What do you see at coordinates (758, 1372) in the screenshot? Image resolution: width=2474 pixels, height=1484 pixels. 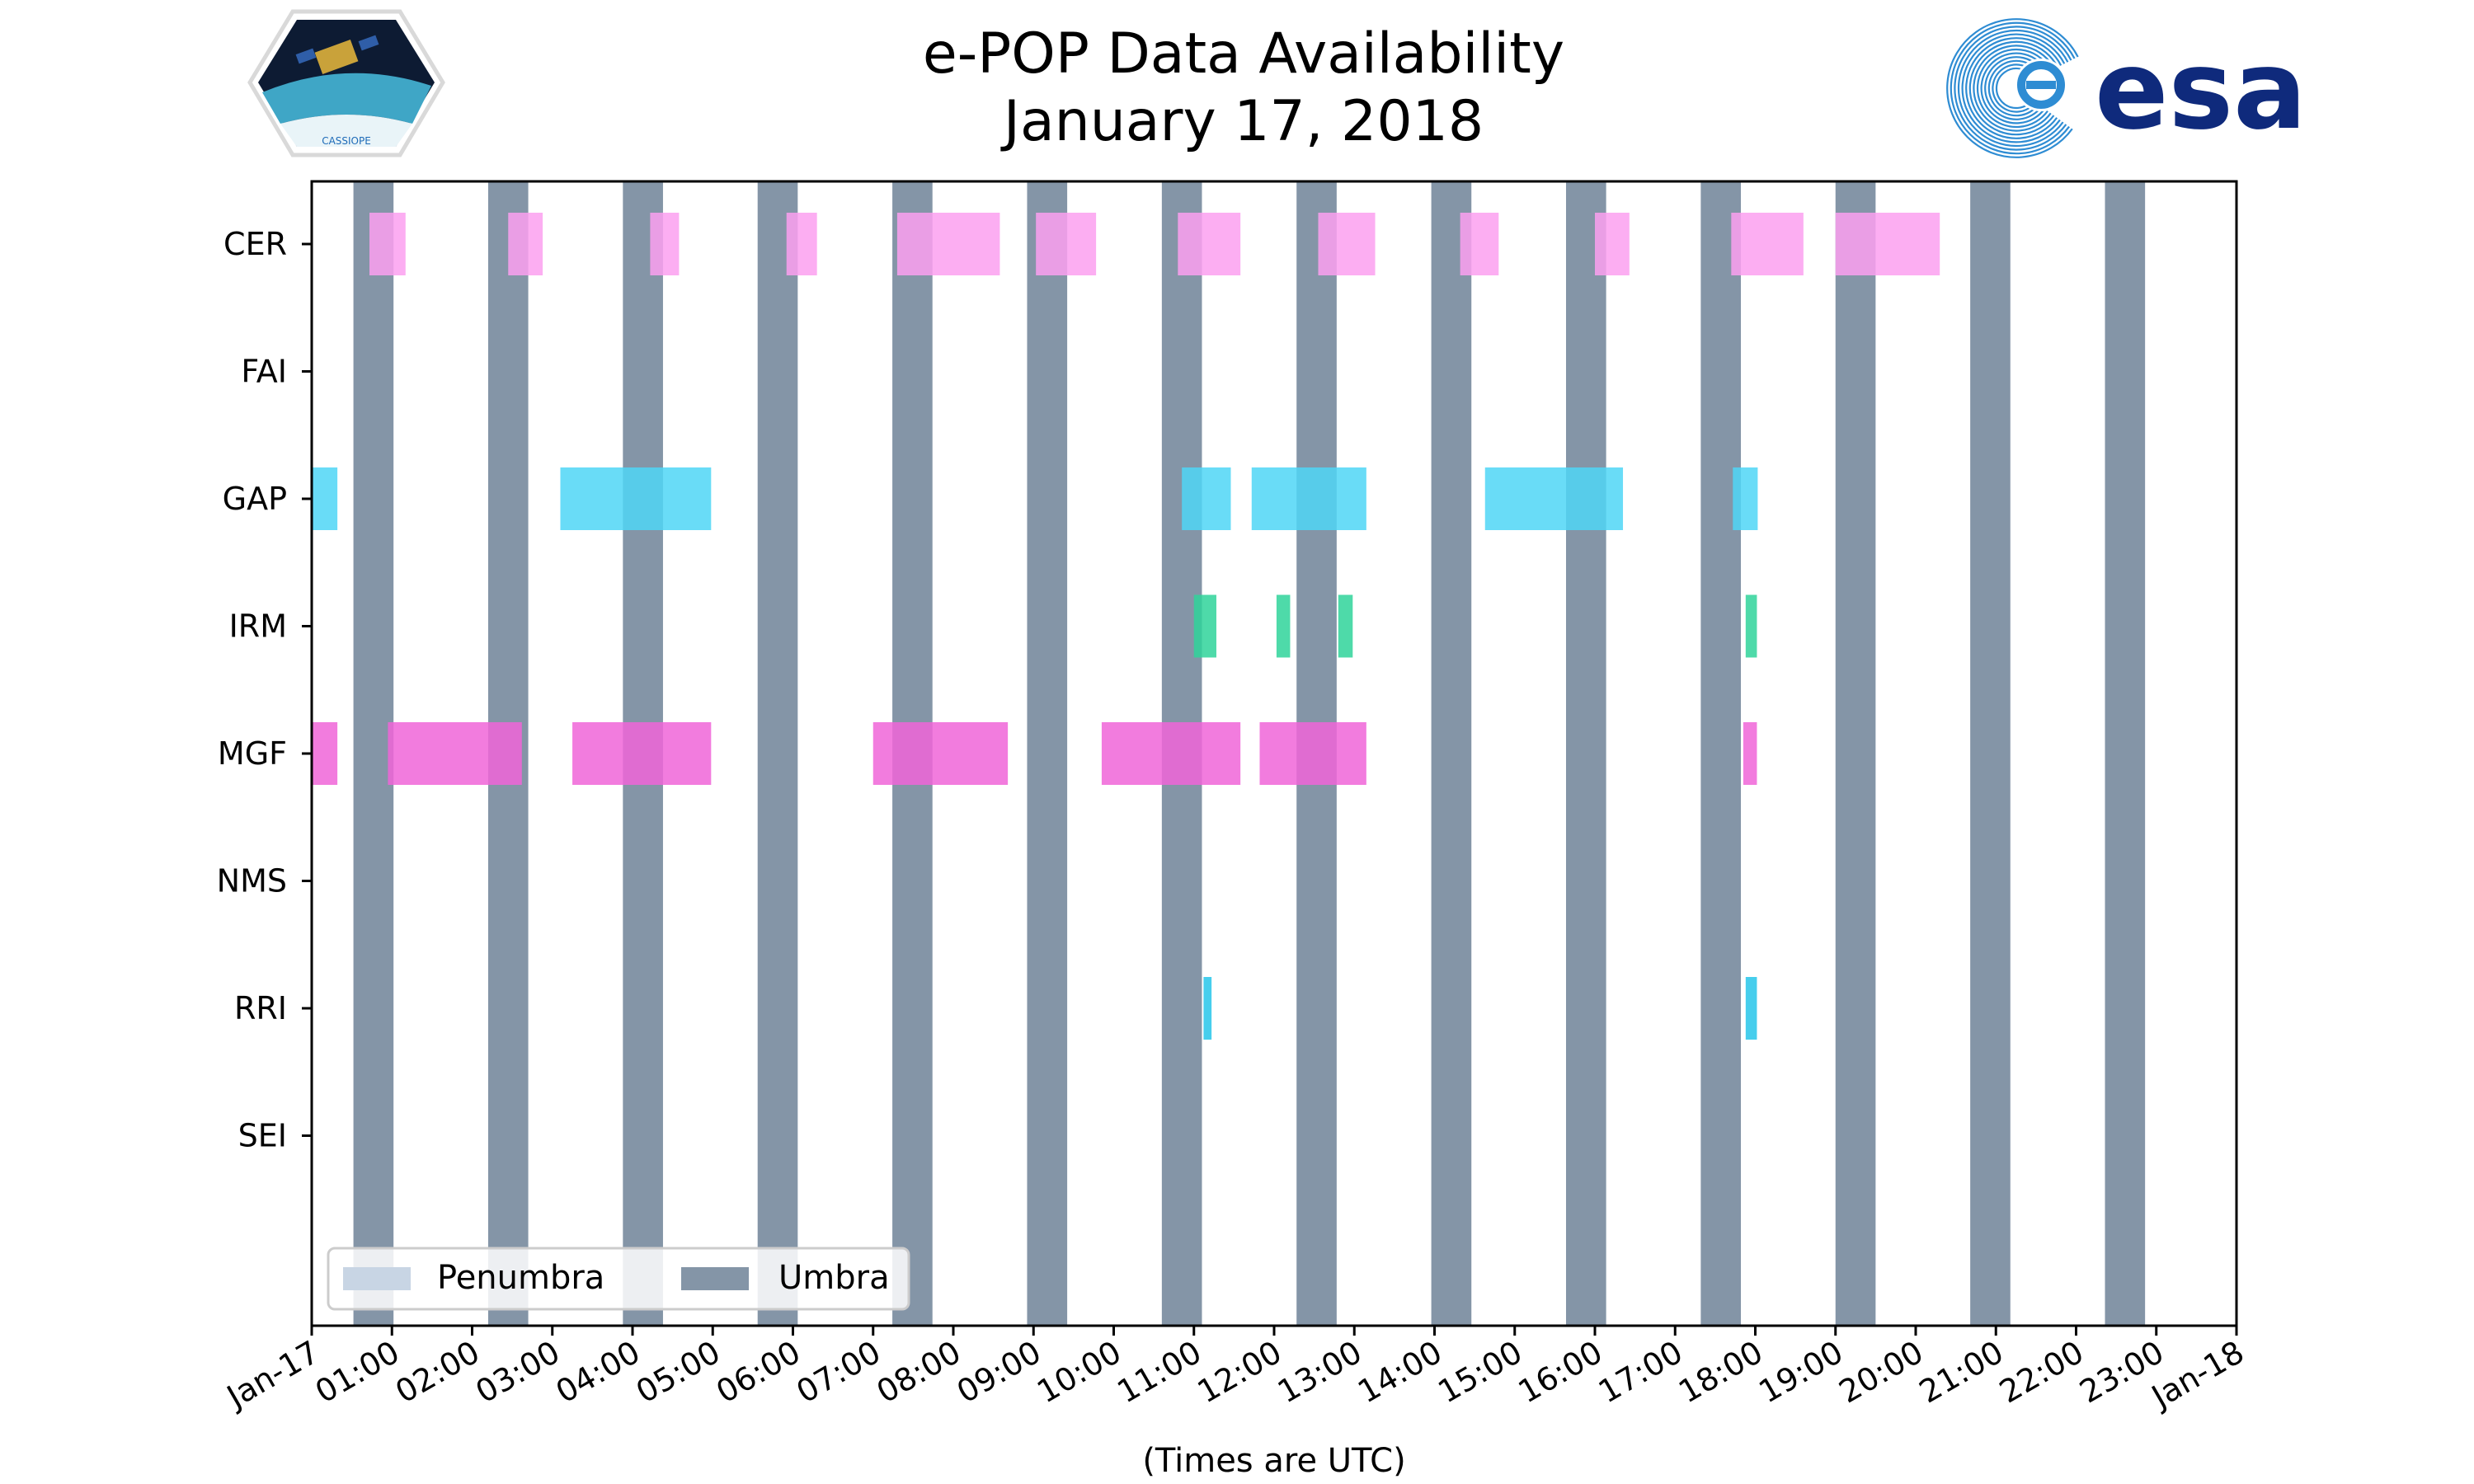 I see `x-tick-label-6: 06:00` at bounding box center [758, 1372].